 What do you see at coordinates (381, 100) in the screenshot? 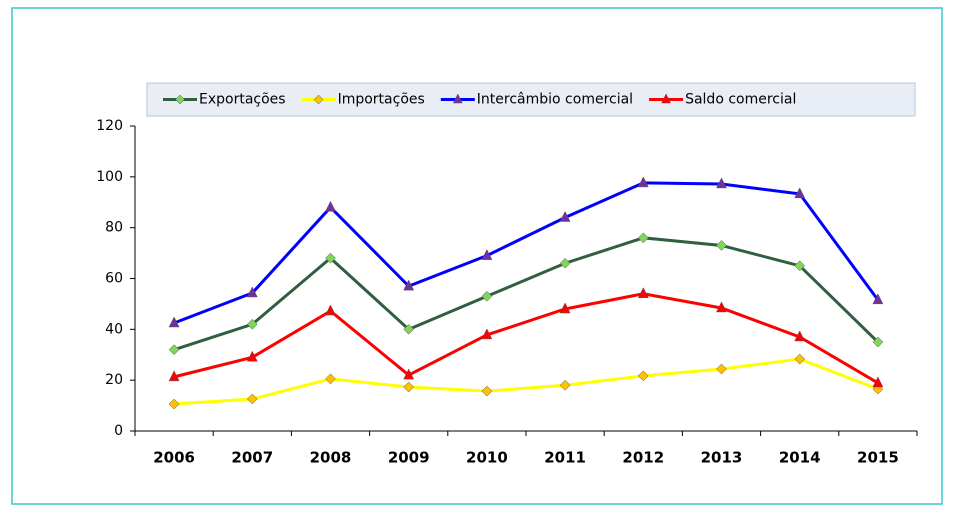
I see `legend-label: Importações` at bounding box center [381, 100].